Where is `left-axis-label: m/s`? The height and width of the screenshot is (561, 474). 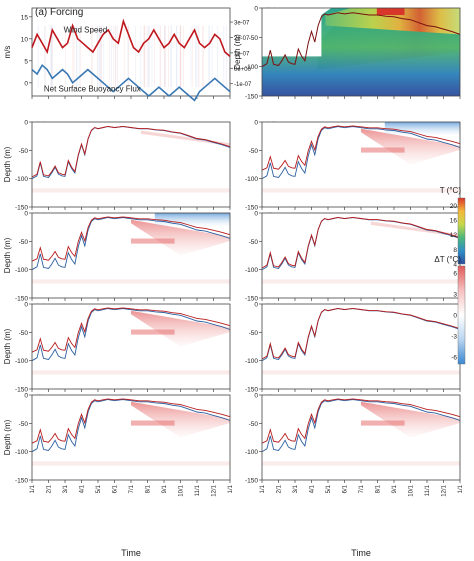 left-axis-label: m/s is located at coordinates (7, 52).